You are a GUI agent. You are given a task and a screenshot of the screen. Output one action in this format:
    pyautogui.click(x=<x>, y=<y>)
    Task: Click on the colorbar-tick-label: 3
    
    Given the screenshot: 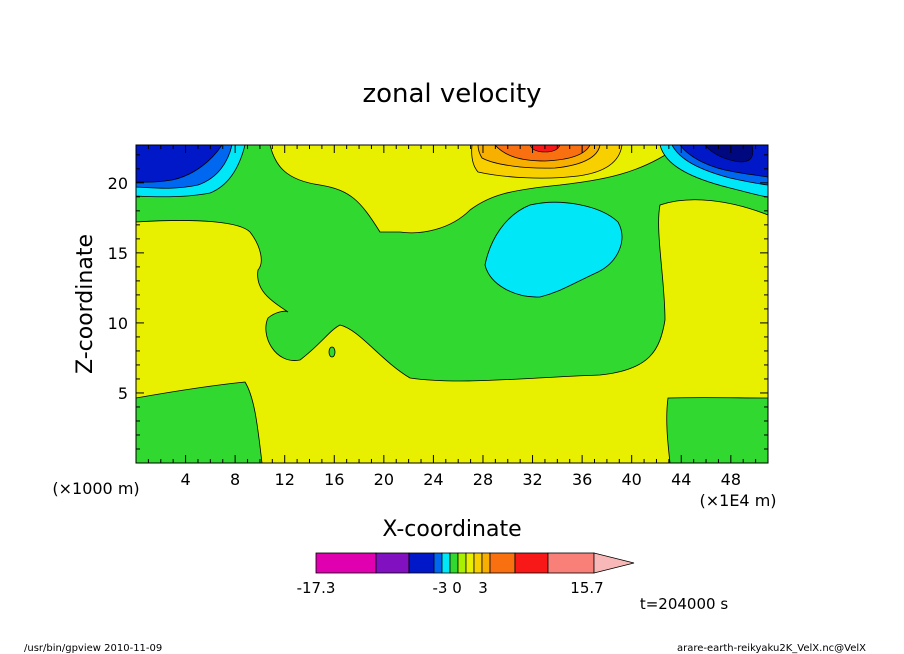 What is the action you would take?
    pyautogui.click(x=483, y=588)
    